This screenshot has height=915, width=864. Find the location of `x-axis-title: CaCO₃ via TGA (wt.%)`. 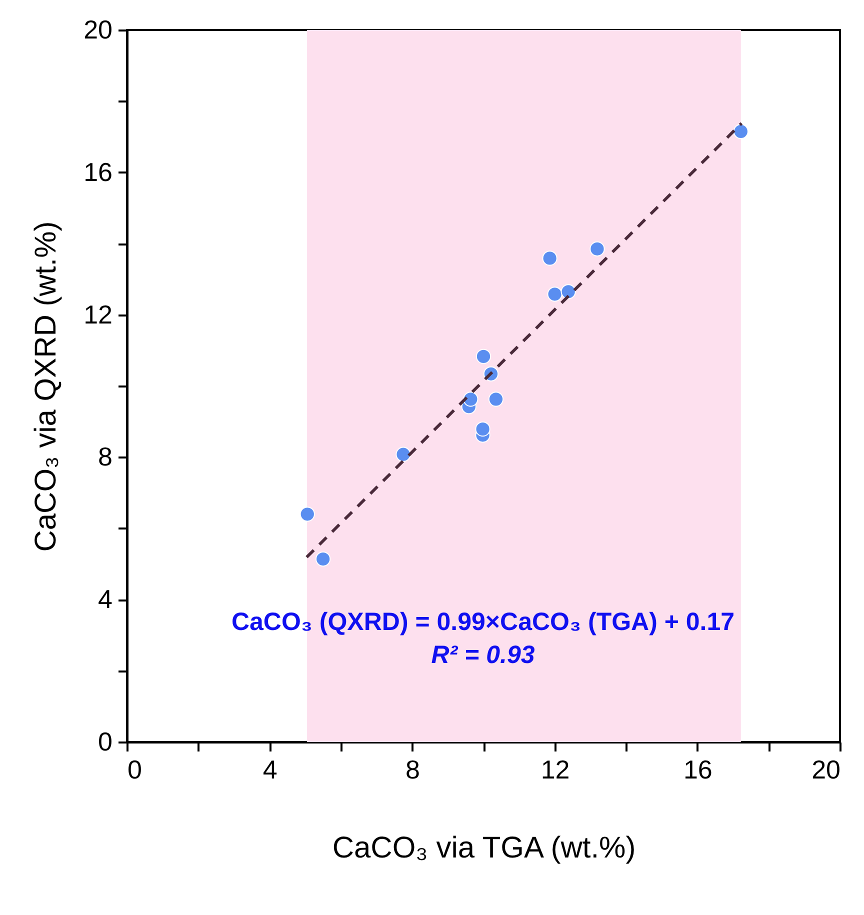

x-axis-title: CaCO₃ via TGA (wt.%) is located at coordinates (484, 848).